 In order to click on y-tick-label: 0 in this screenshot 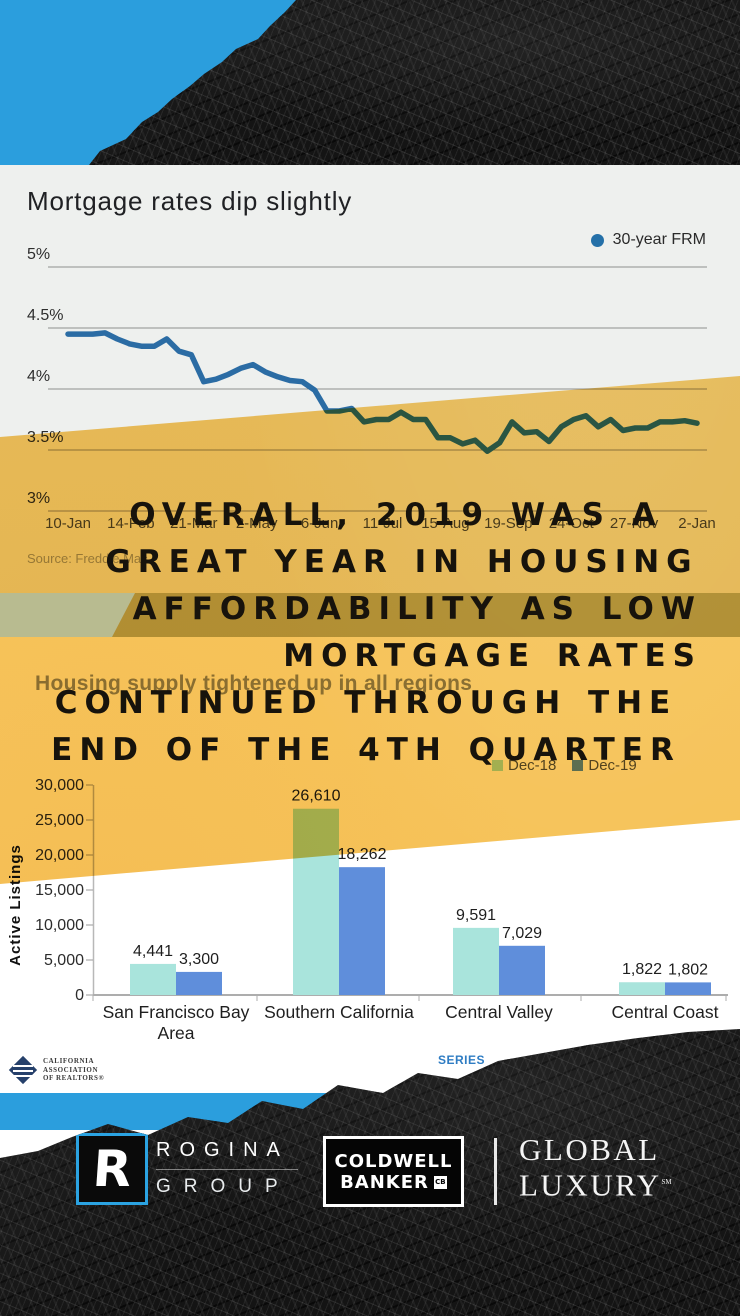, I will do `click(79, 995)`.